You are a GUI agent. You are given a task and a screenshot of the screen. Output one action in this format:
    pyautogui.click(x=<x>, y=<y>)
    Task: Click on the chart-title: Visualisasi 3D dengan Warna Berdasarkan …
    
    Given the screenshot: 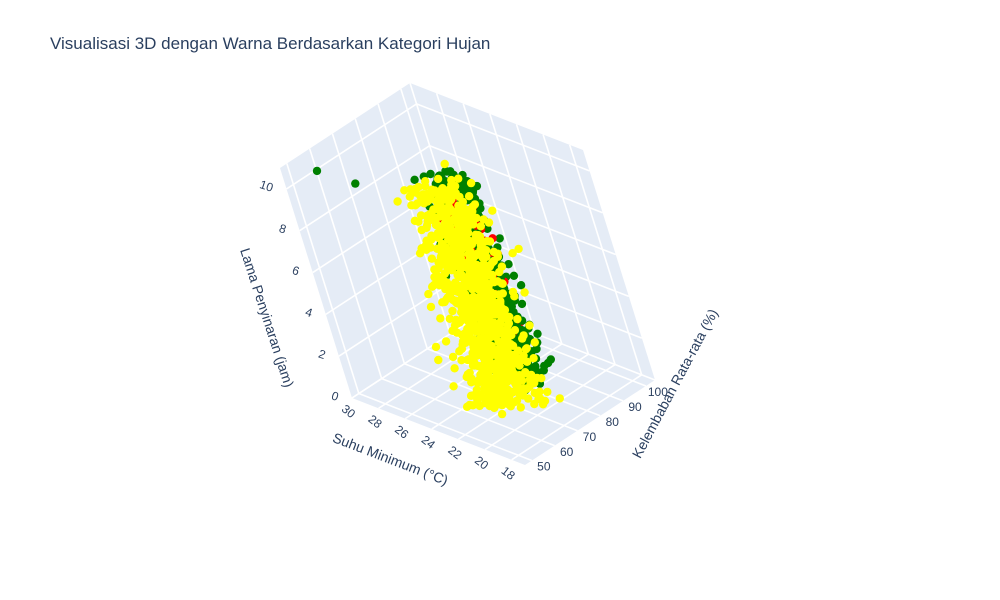 What is the action you would take?
    pyautogui.click(x=270, y=43)
    